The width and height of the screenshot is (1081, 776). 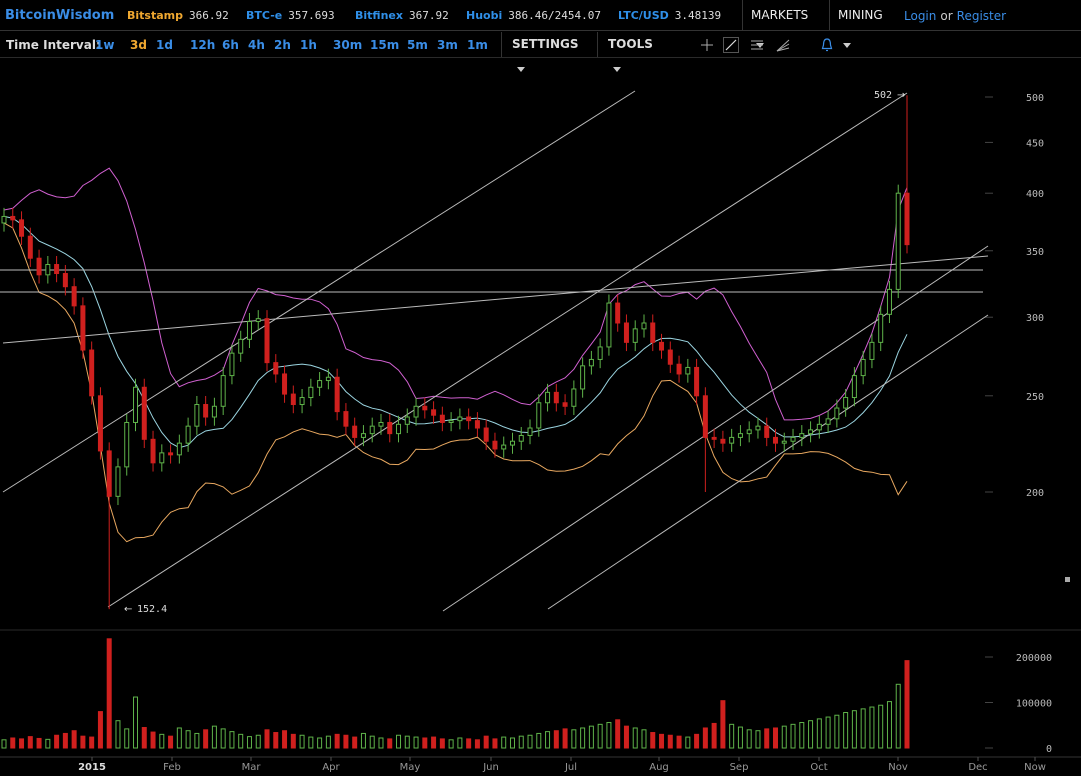 I want to click on ticker-bitstamp: Bitstamp 366.92, so click(x=178, y=15).